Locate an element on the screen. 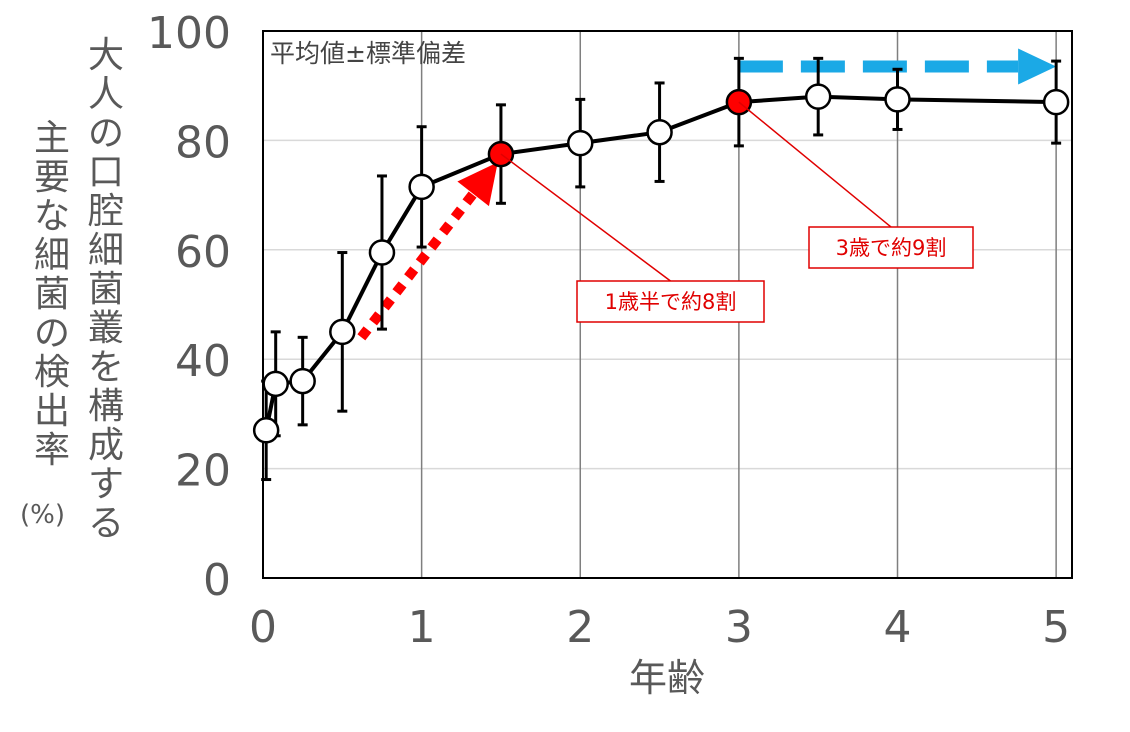 Image resolution: width=1130 pixels, height=732 pixels. y-tick-label: 40 is located at coordinates (203, 361).